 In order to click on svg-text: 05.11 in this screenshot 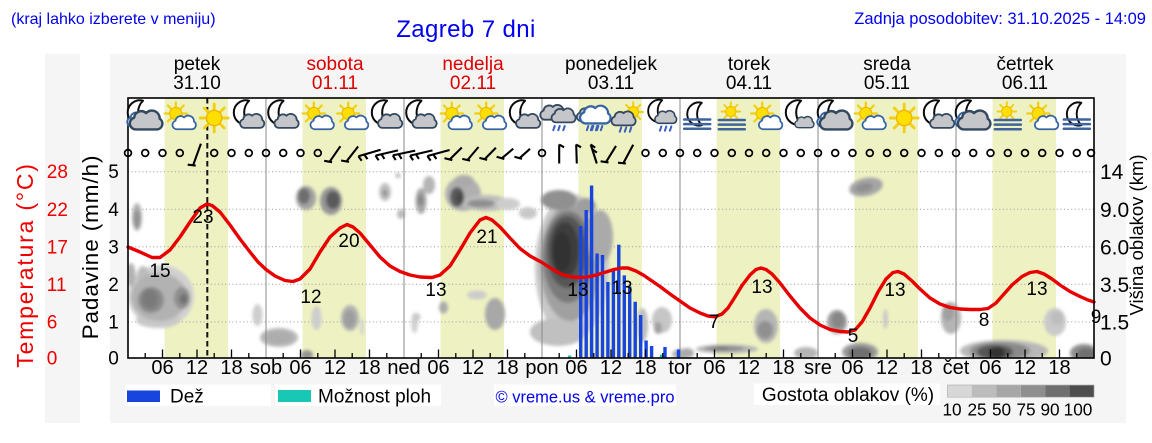, I will do `click(887, 83)`.